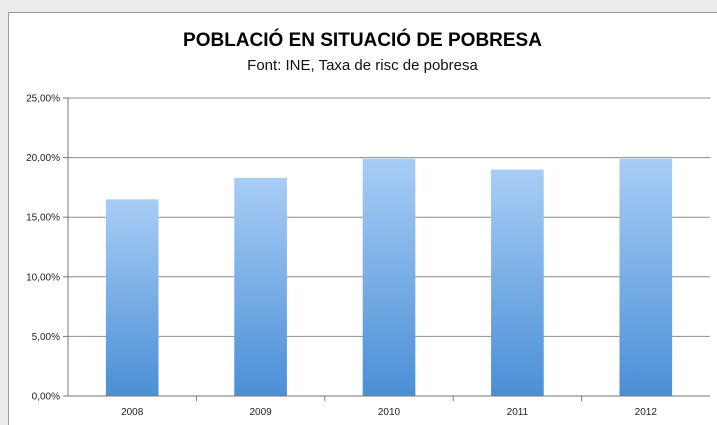 This screenshot has width=717, height=425. What do you see at coordinates (43, 277) in the screenshot?
I see `y-tick-label: 10,00%` at bounding box center [43, 277].